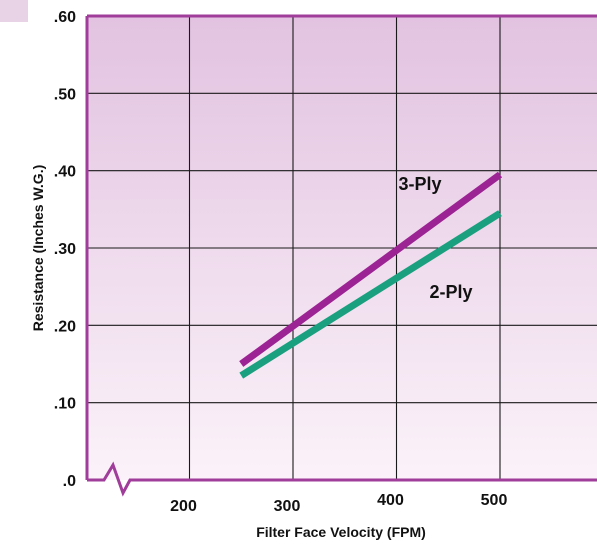  Describe the element at coordinates (419, 184) in the screenshot. I see `series-label-3-ply: 3-Ply` at that location.